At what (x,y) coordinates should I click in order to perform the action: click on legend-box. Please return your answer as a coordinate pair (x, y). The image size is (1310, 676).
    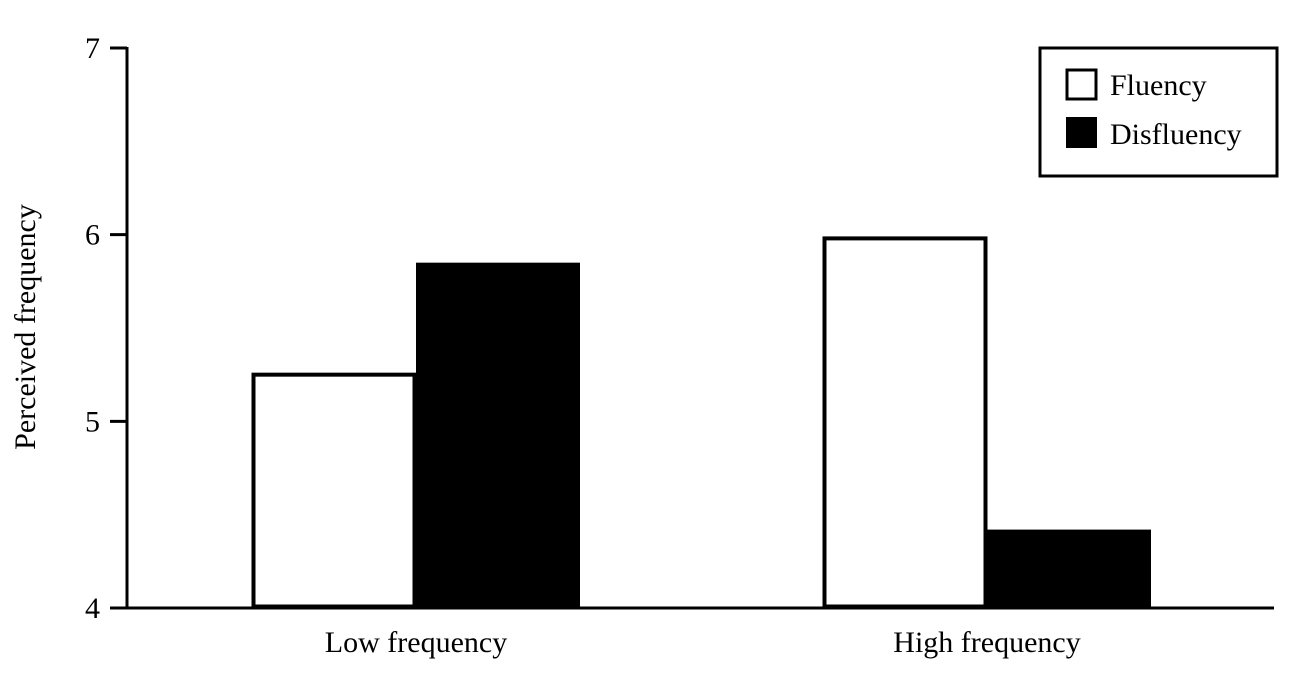
    Looking at the image, I should click on (1158, 112).